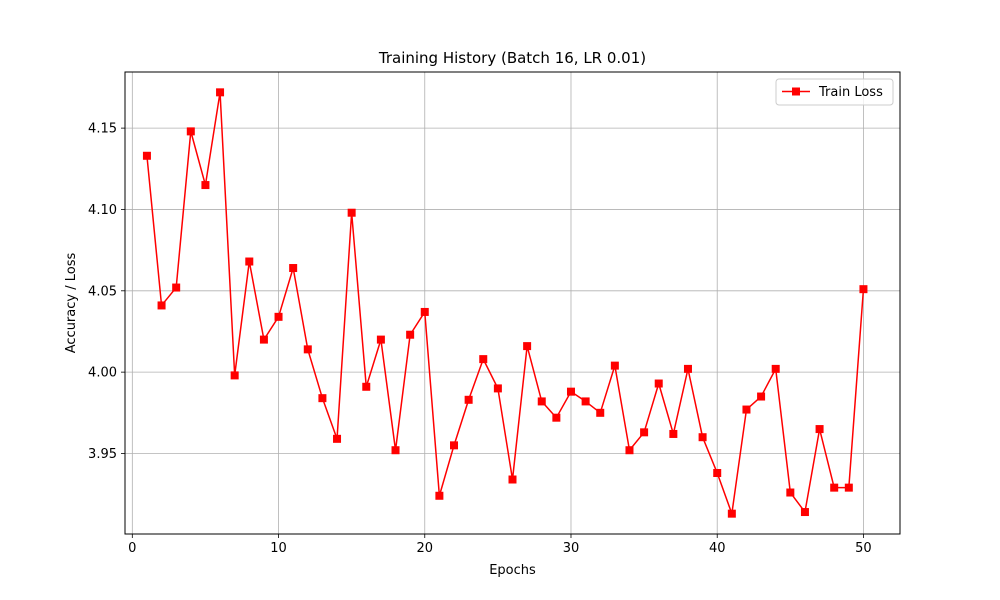 This screenshot has height=600, width=1000. I want to click on legend-box, so click(834, 92).